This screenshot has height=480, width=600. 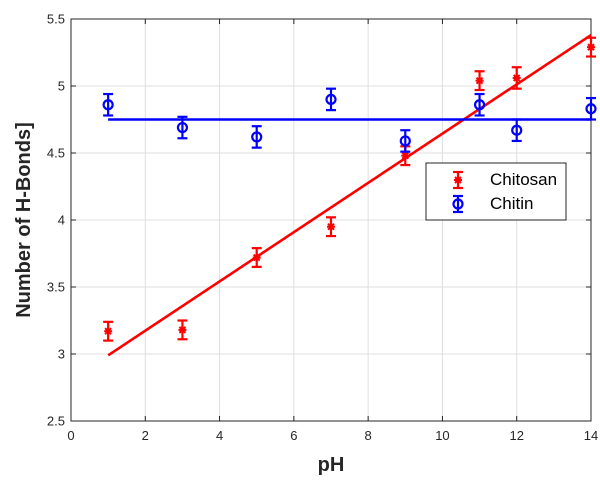 I want to click on y-tick-label: 2.5, so click(x=56, y=421).